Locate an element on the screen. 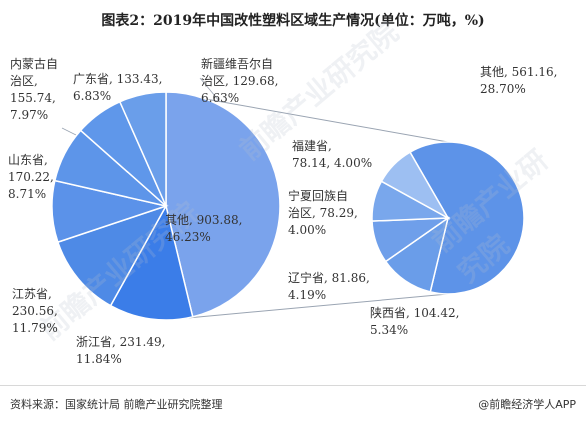 The height and width of the screenshot is (422, 586). label-shandong: 山东省, 170.22, 8.71% is located at coordinates (31, 177).